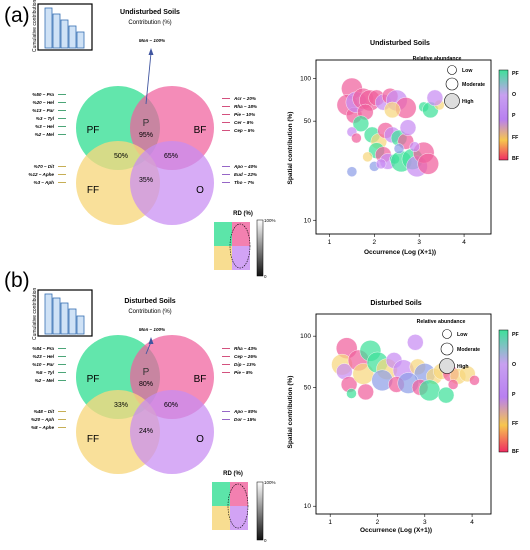 This screenshot has height=550, width=530. Describe the element at coordinates (400, 43) in the screenshot. I see `scatter-title: Undisturbed Soils` at that location.